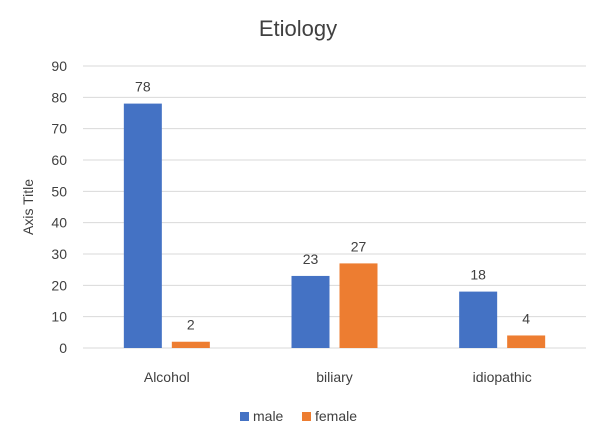 Image resolution: width=596 pixels, height=442 pixels. What do you see at coordinates (59, 97) in the screenshot?
I see `y-tick-label: 80` at bounding box center [59, 97].